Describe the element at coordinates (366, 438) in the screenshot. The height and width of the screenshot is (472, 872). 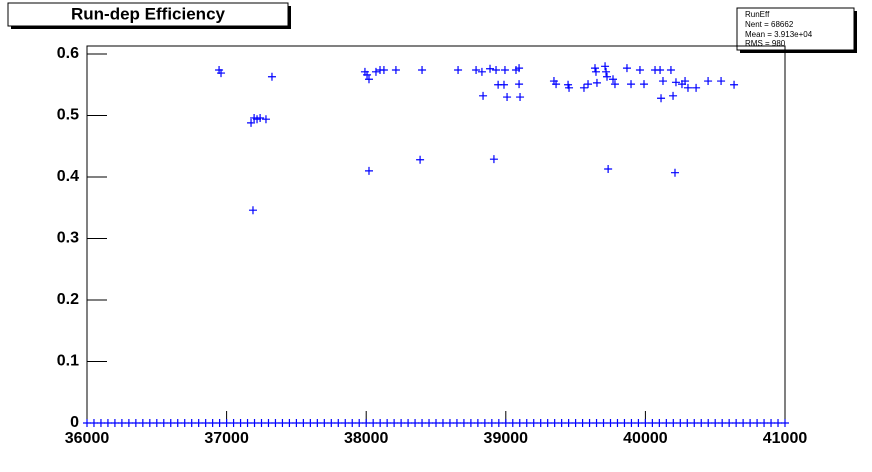
I see `x-tick-label: 38000` at that location.